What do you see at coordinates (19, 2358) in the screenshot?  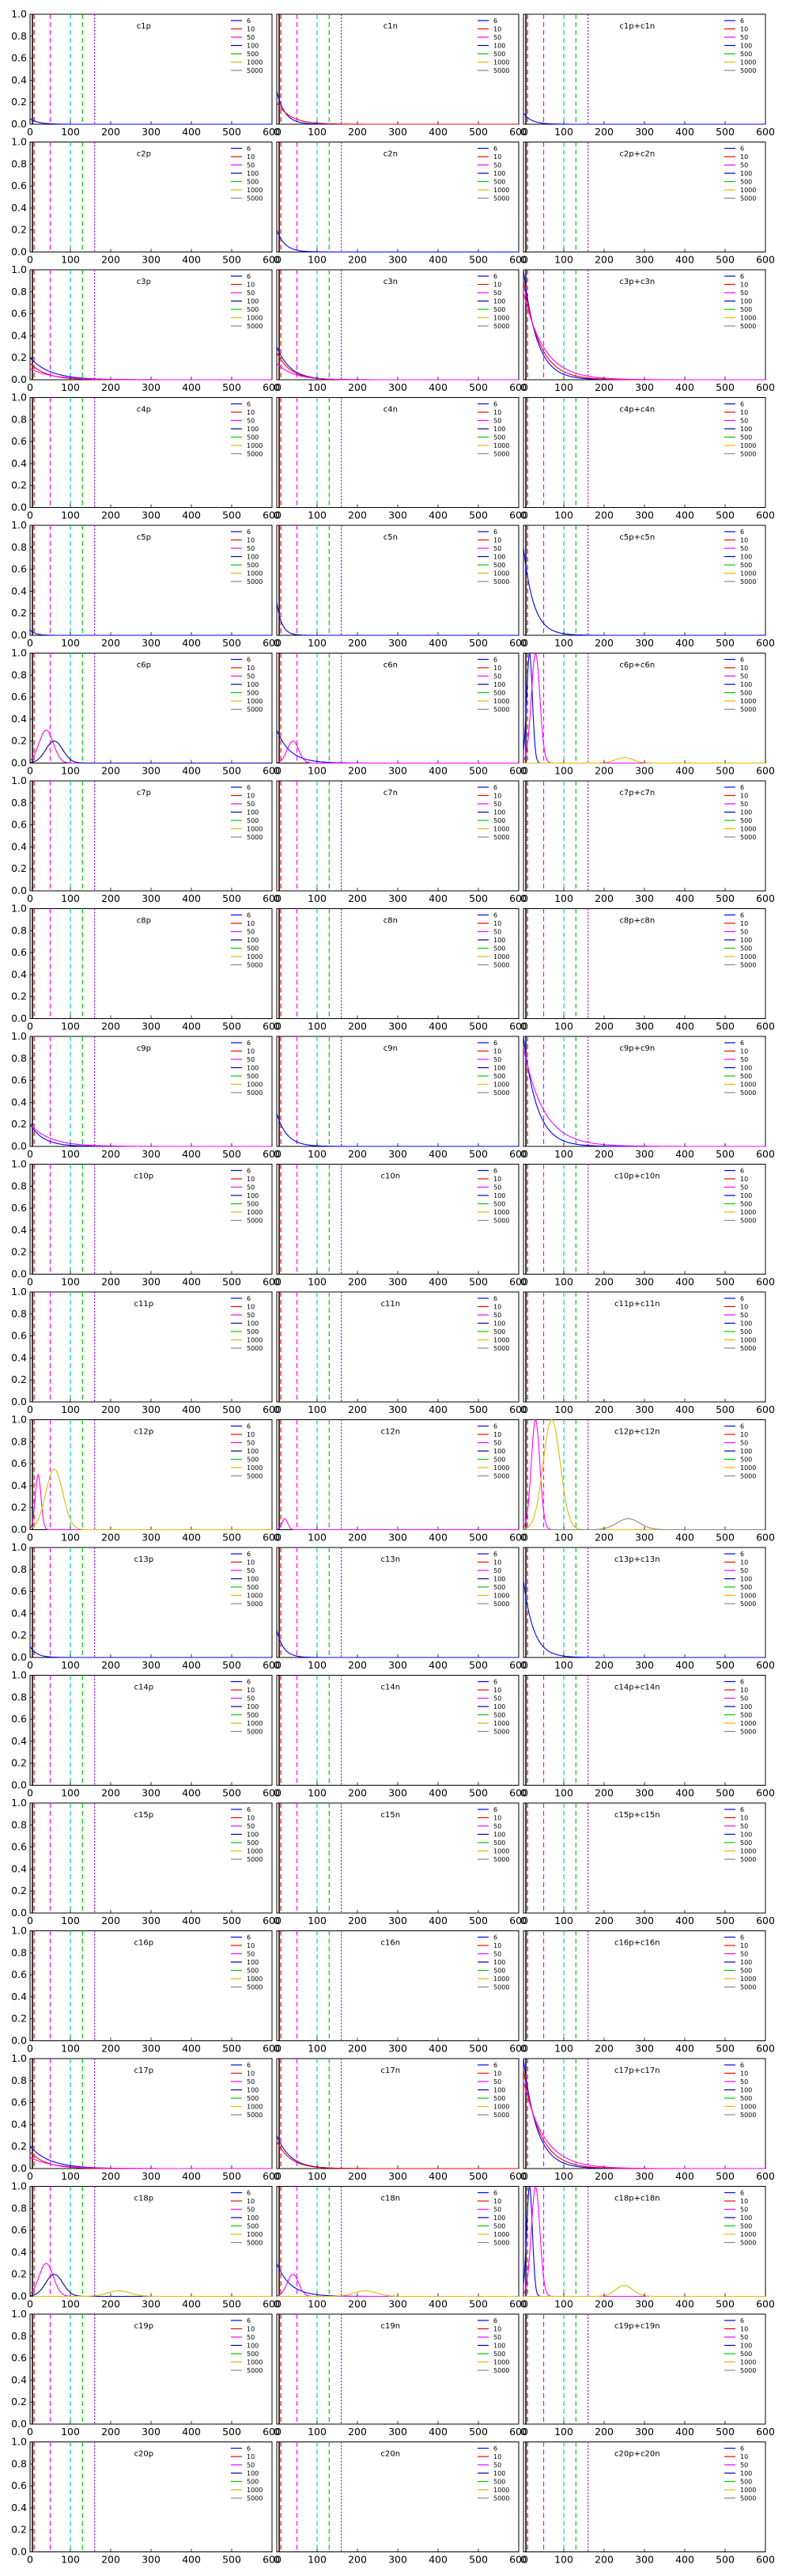 I see `y-tick-label: 0.6` at bounding box center [19, 2358].